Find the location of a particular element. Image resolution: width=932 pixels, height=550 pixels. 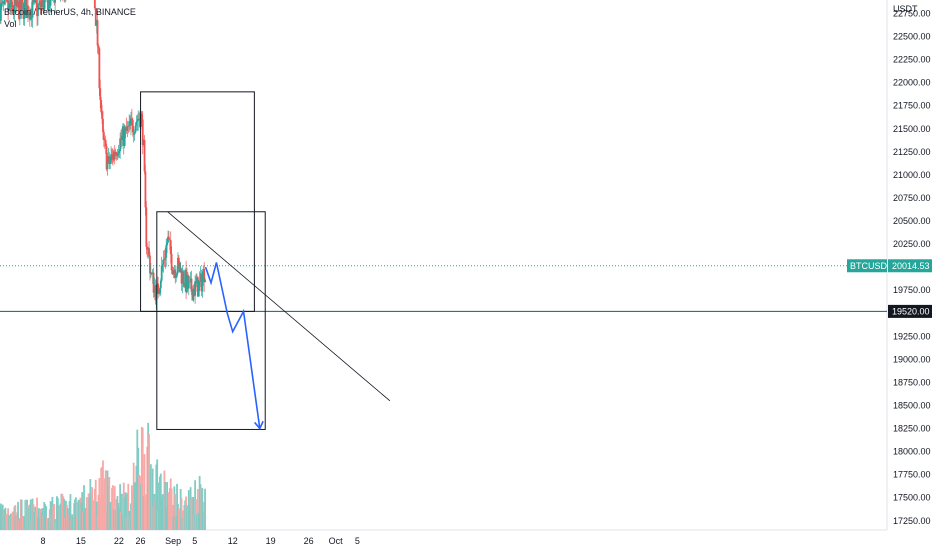

time-tick-8: 26 is located at coordinates (309, 541).